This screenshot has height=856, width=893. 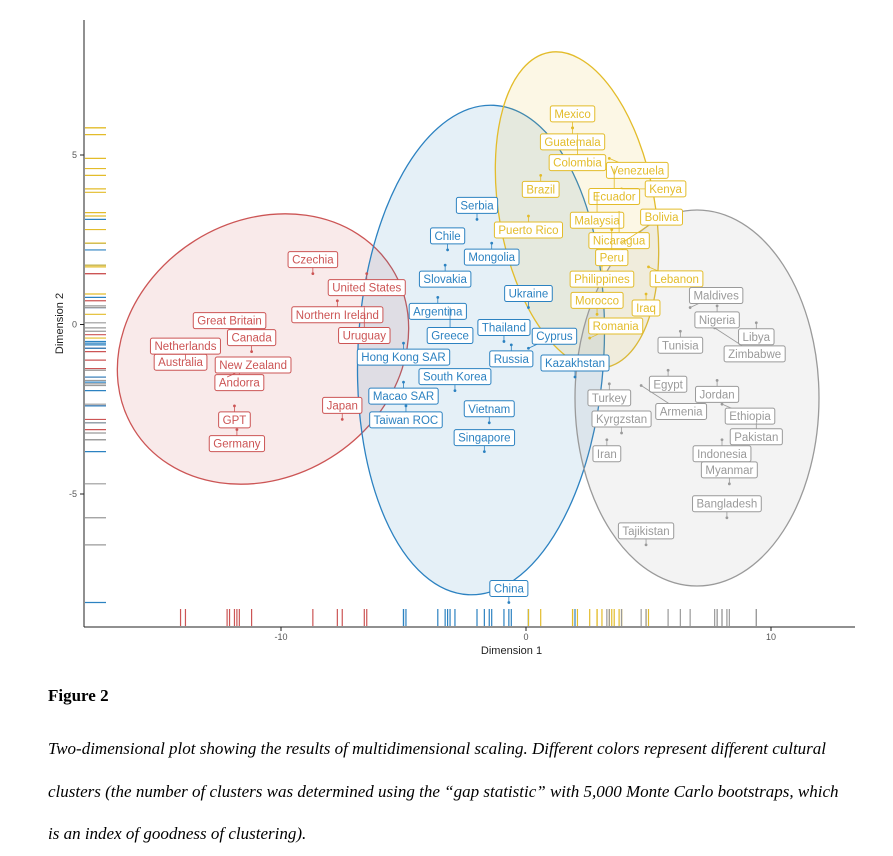 I want to click on x-tick-label: -10, so click(x=280, y=637).